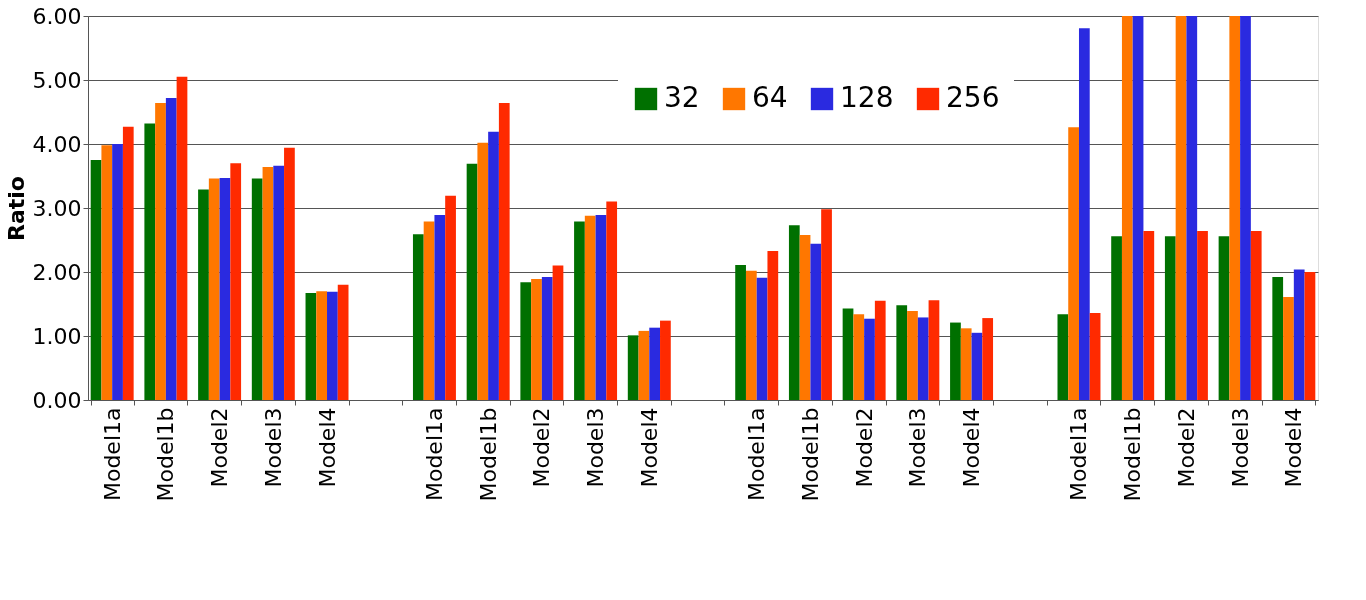 This screenshot has height=600, width=1366. What do you see at coordinates (57, 144) in the screenshot?
I see `y-tick-label: 4.00` at bounding box center [57, 144].